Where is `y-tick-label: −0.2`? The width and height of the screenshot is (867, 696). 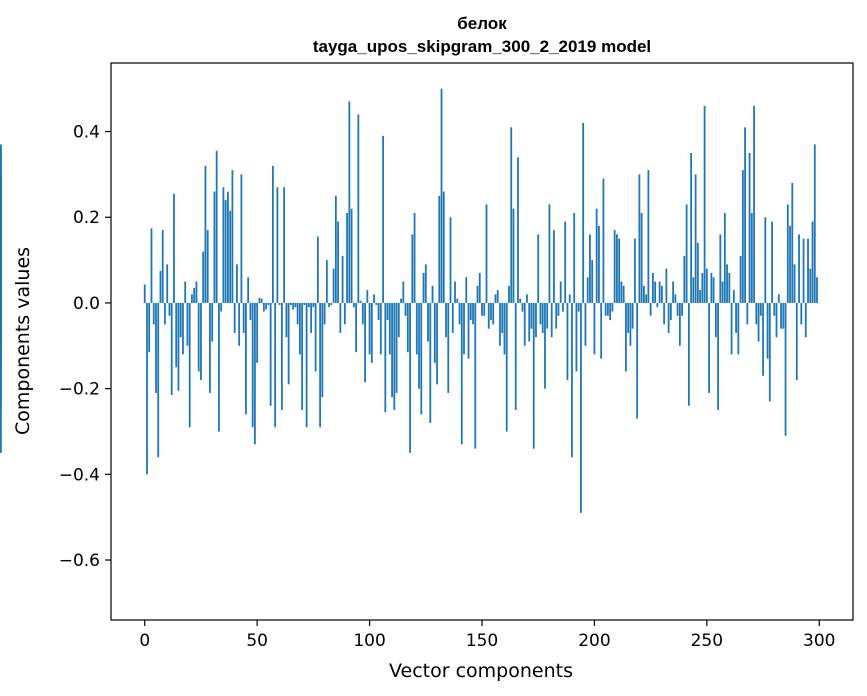 y-tick-label: −0.2 is located at coordinates (79, 390).